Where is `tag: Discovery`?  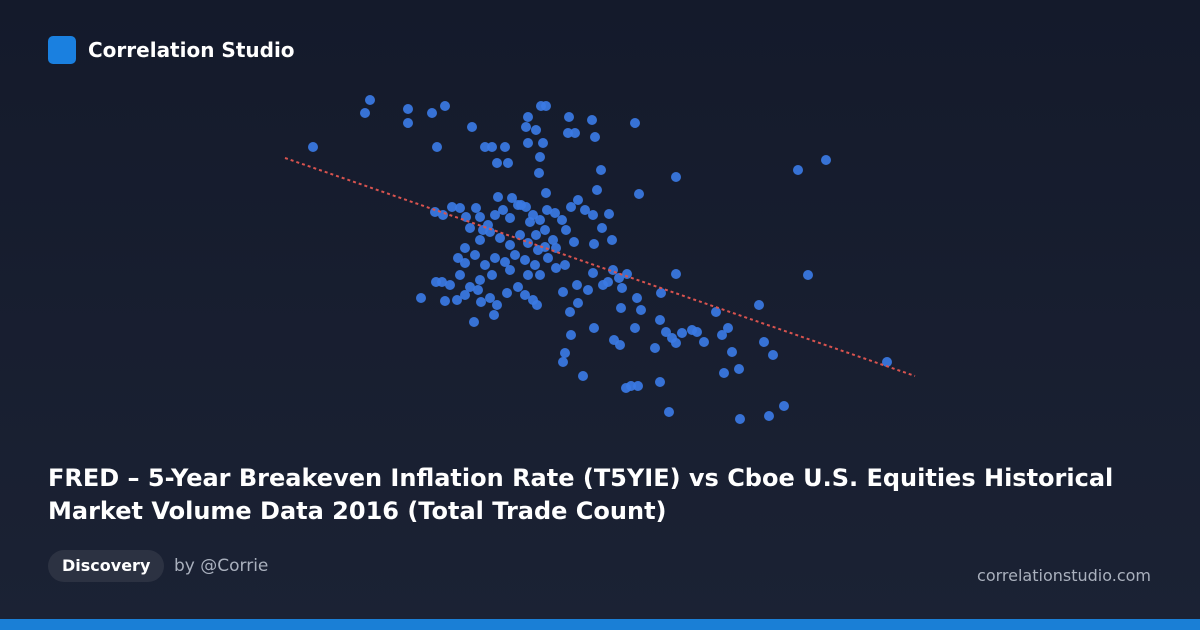
tag: Discovery is located at coordinates (106, 566).